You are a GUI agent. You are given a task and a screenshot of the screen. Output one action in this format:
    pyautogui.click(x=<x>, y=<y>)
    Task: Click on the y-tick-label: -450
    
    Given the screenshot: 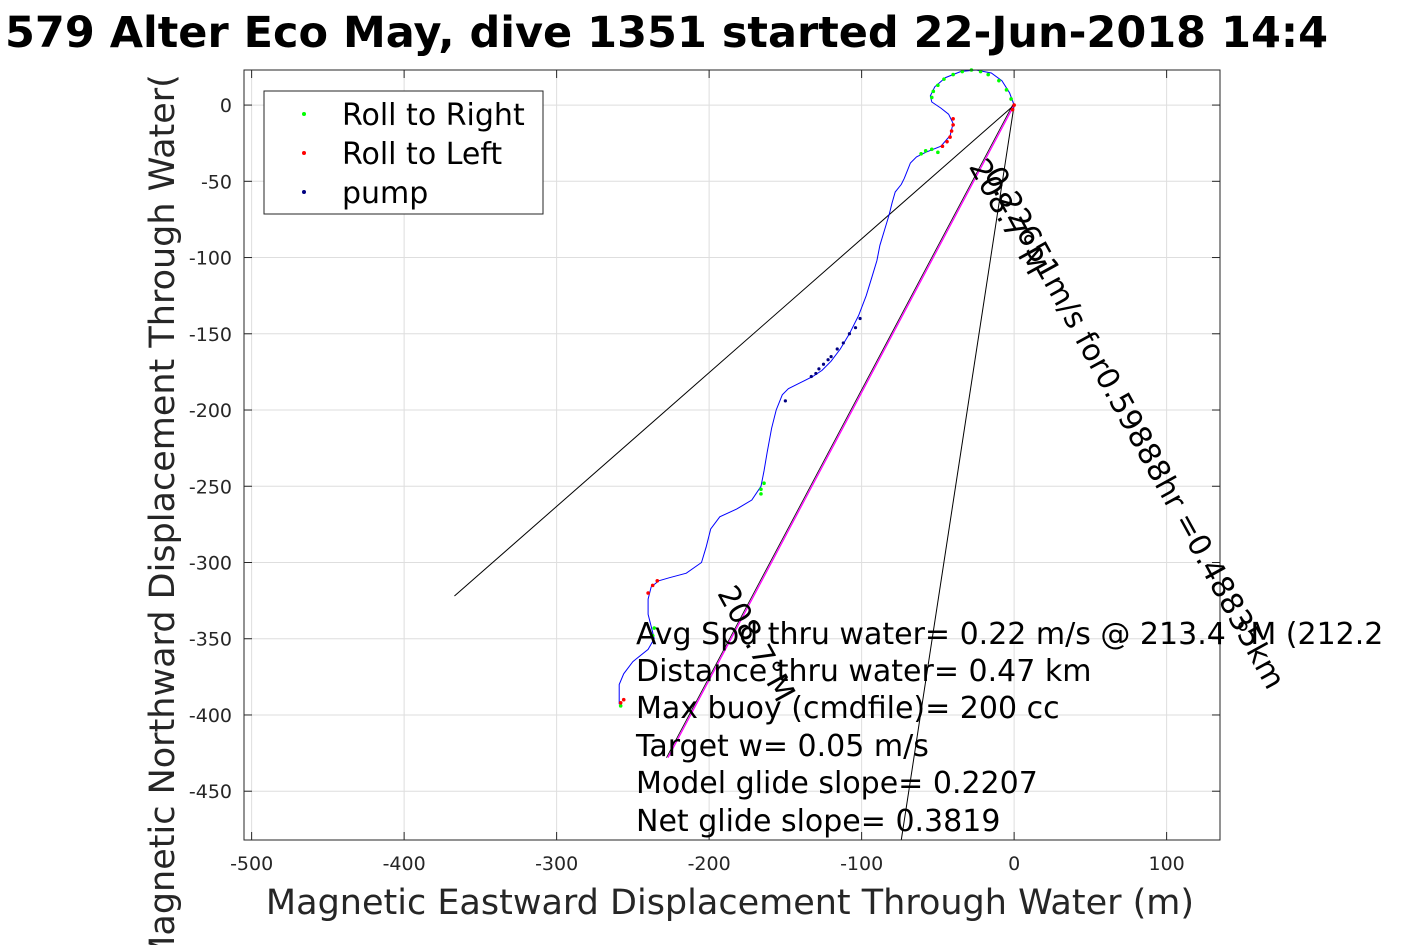 What is the action you would take?
    pyautogui.click(x=210, y=792)
    